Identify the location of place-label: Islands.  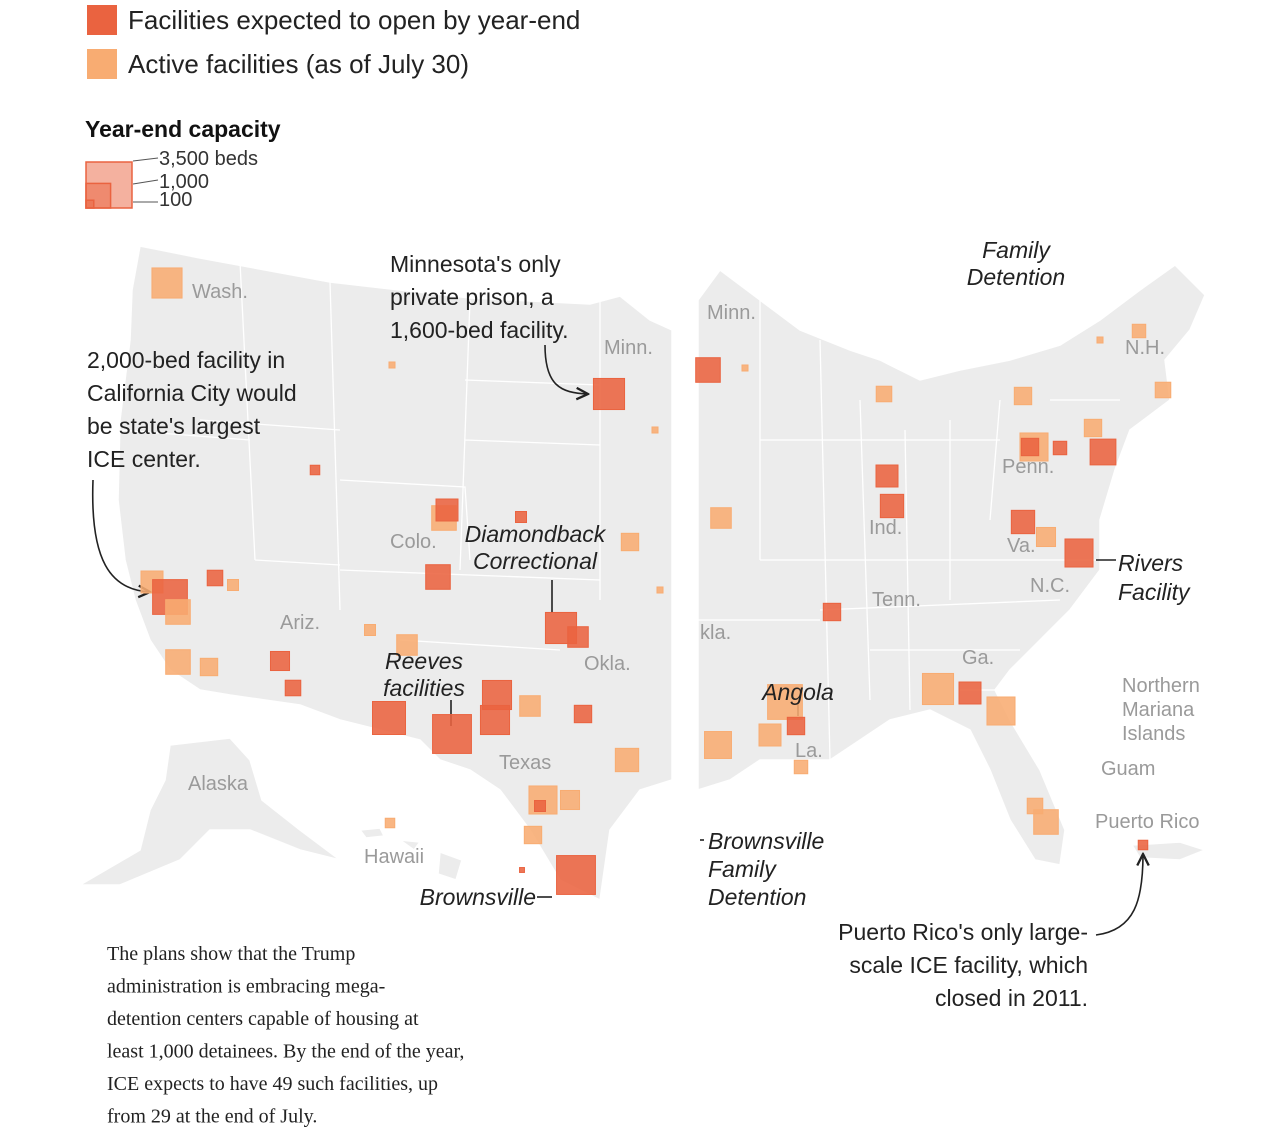
(1153, 734).